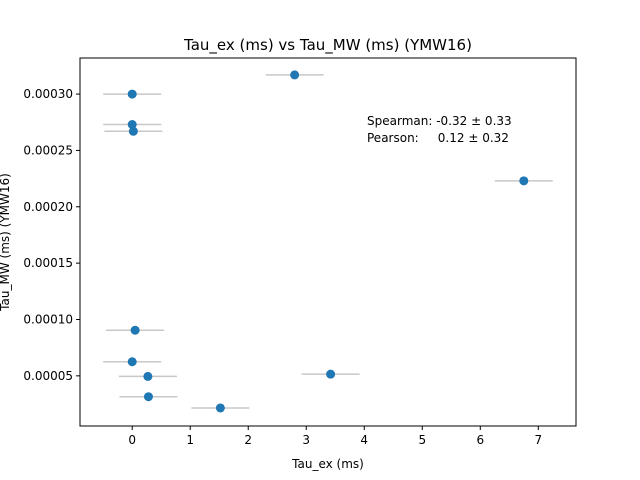  Describe the element at coordinates (48, 263) in the screenshot. I see `y-tick-label-2: 0.00015` at that location.